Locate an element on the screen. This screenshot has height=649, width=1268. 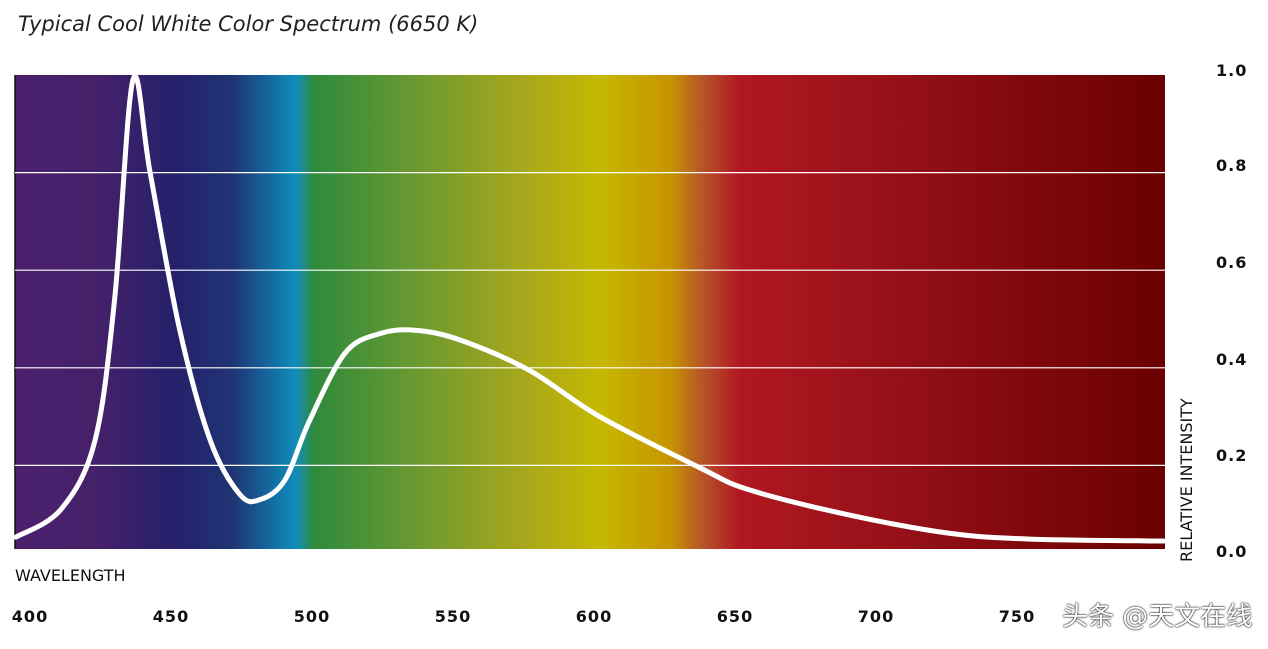
y-axis-label: RELATIVE INTENSITY is located at coordinates (1186, 480).